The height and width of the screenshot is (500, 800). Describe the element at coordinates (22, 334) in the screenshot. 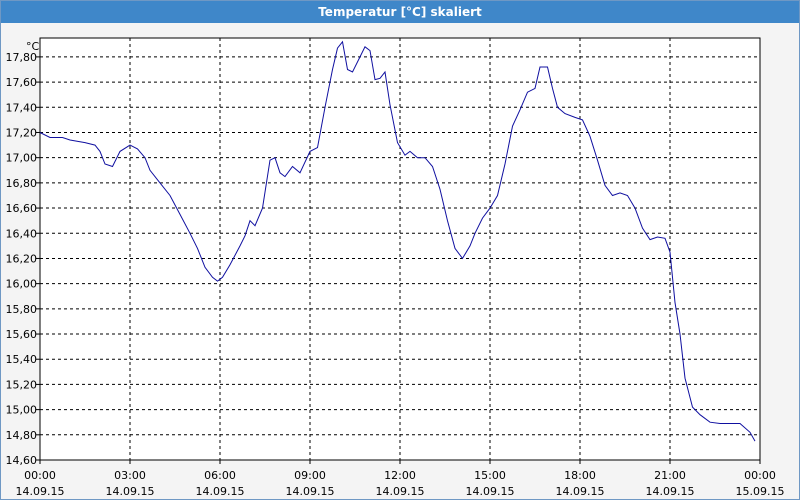

I see `y-tick-label: 15,60` at that location.